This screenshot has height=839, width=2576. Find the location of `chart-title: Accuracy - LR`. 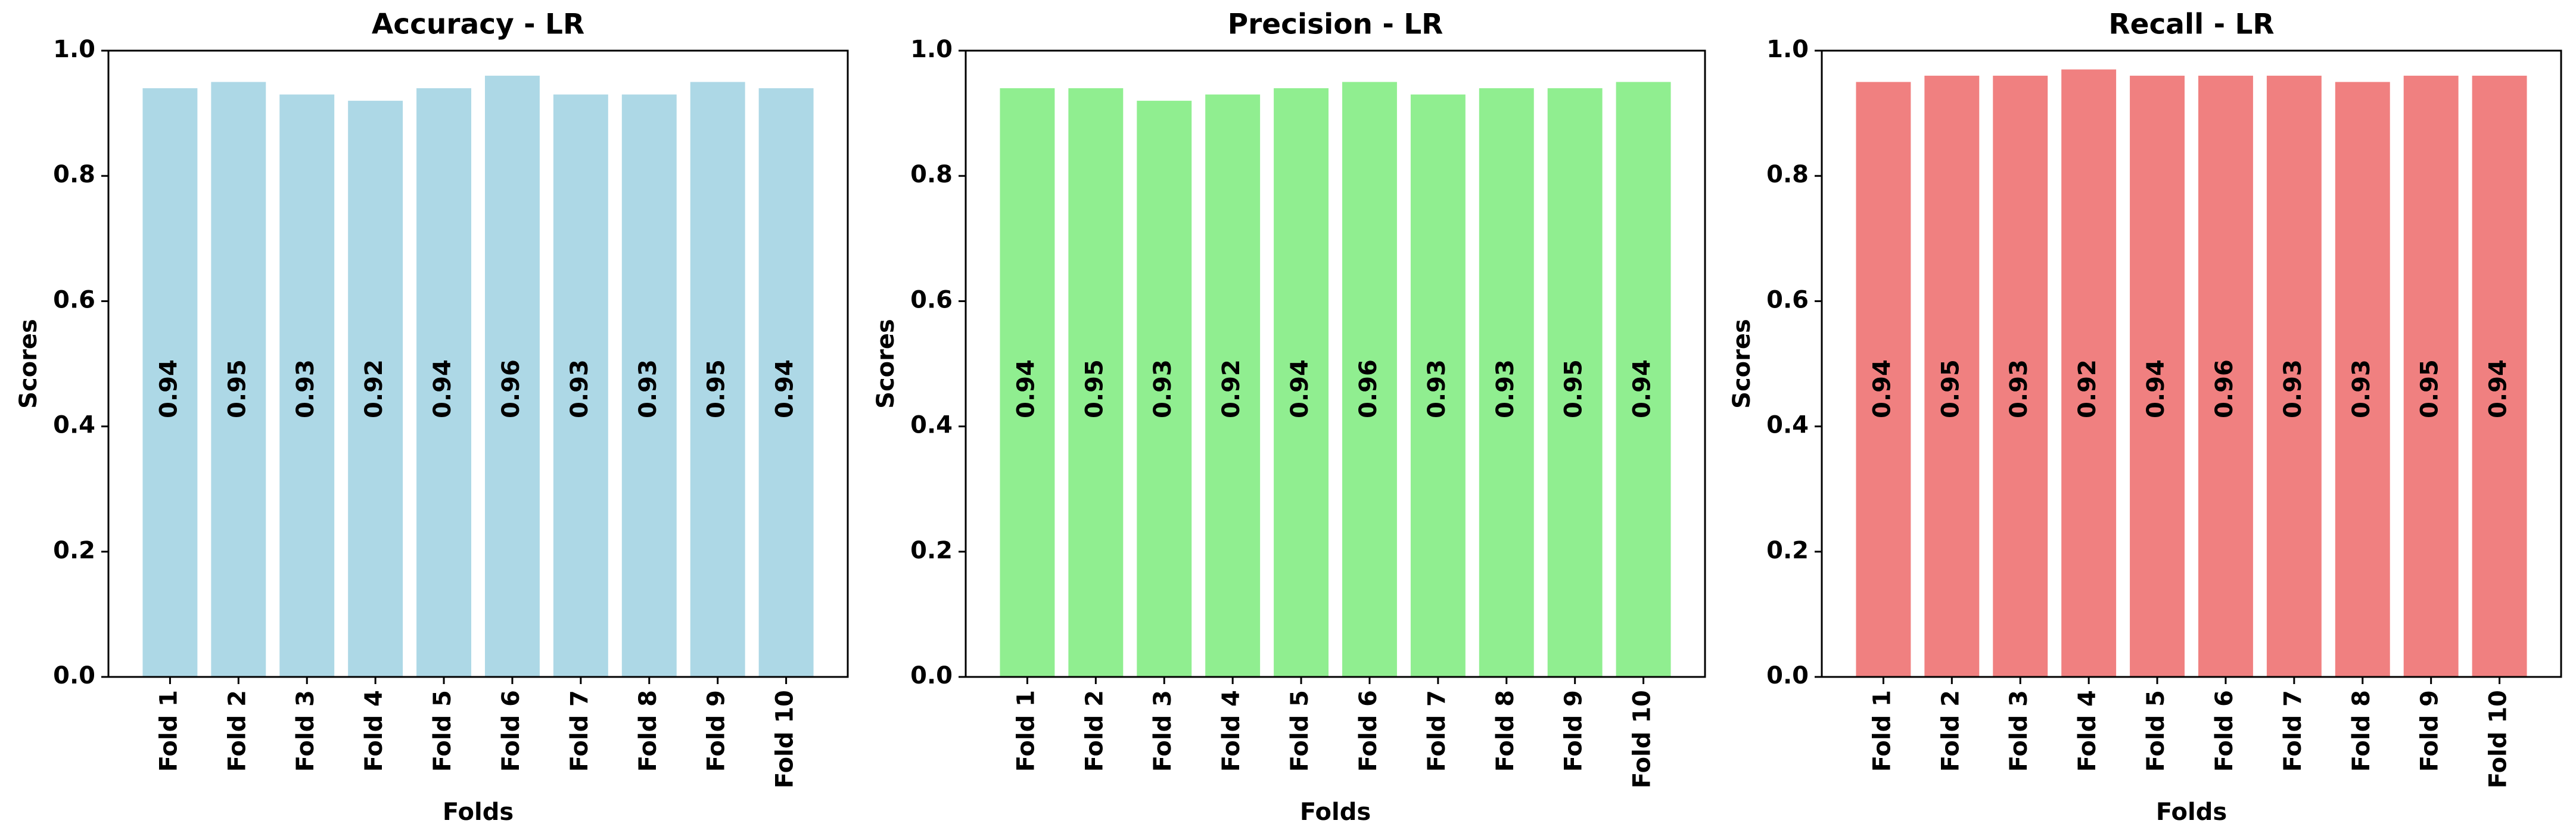

chart-title: Accuracy - LR is located at coordinates (478, 24).